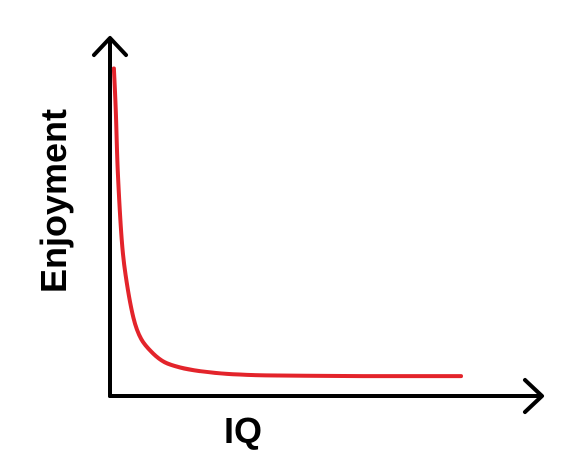 This screenshot has width=561, height=462. Describe the element at coordinates (110, 46) in the screenshot. I see `y-axis-arrow-icon` at that location.